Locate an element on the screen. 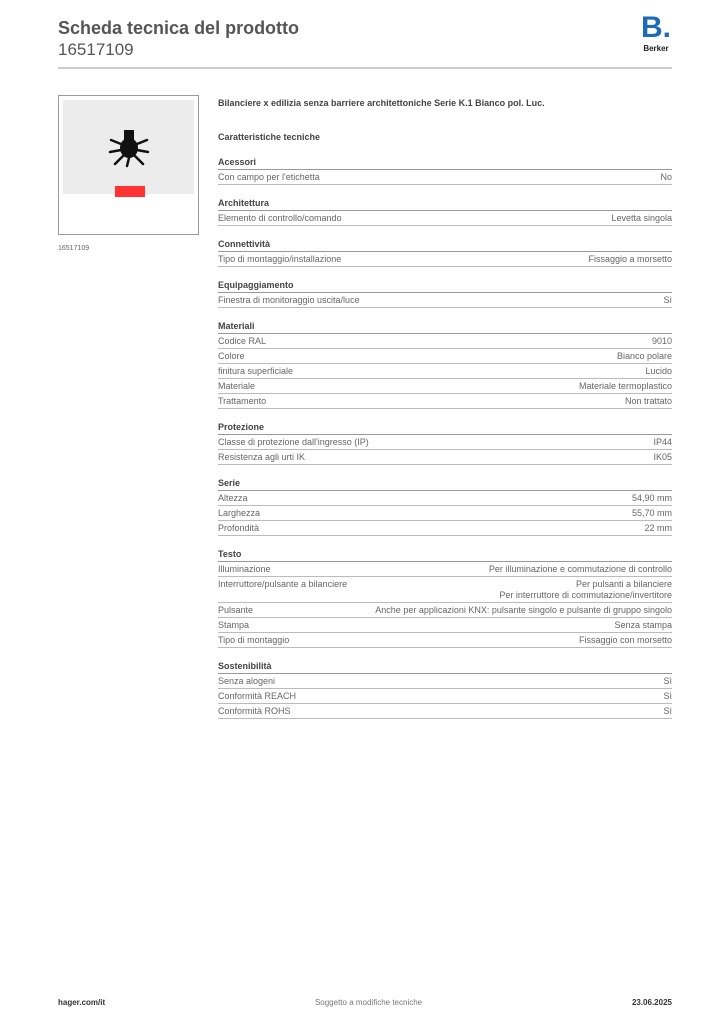  section-title: Sostenibilità is located at coordinates (445, 667).